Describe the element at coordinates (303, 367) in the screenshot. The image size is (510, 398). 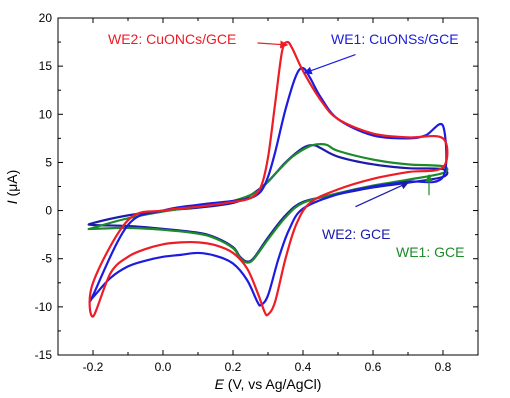
I see `x-tick-label: 0.4` at that location.